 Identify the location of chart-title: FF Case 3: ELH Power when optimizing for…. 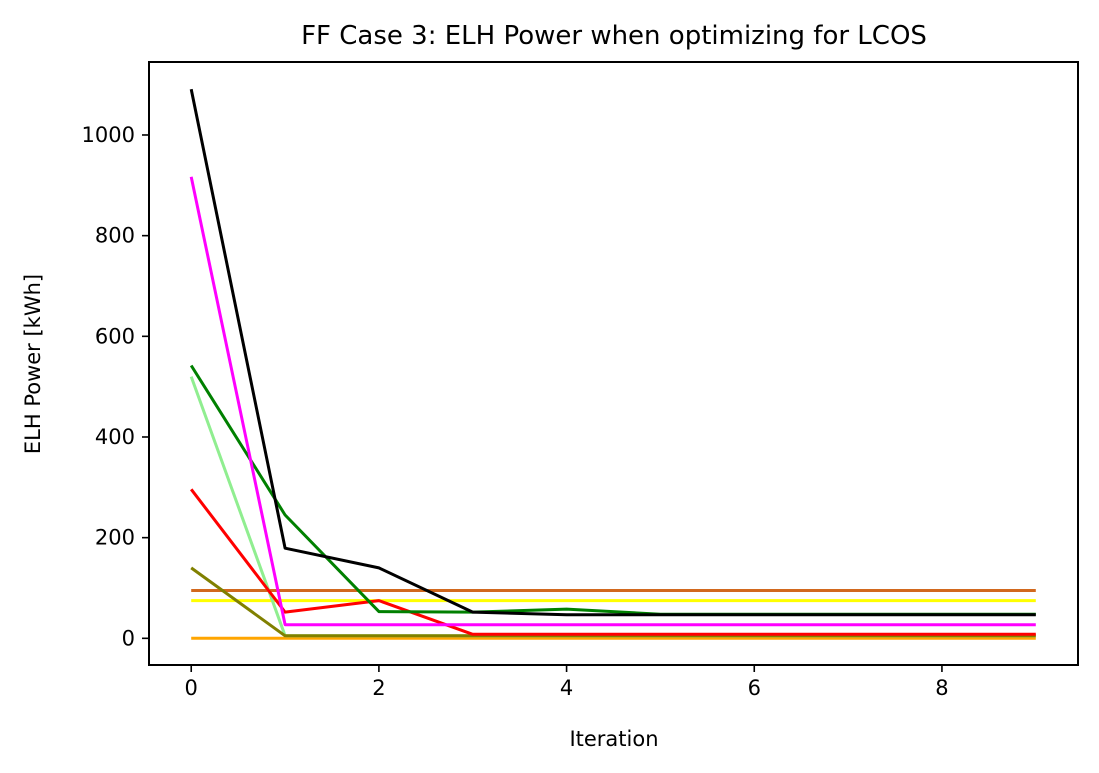
(614, 36).